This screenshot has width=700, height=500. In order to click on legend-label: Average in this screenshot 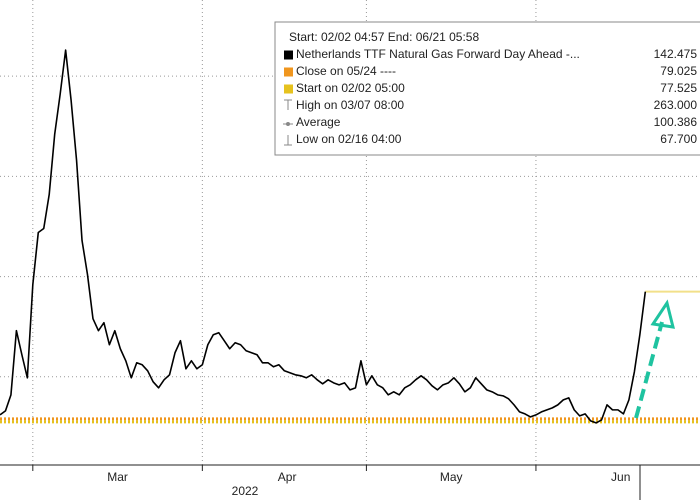, I will do `click(318, 122)`.